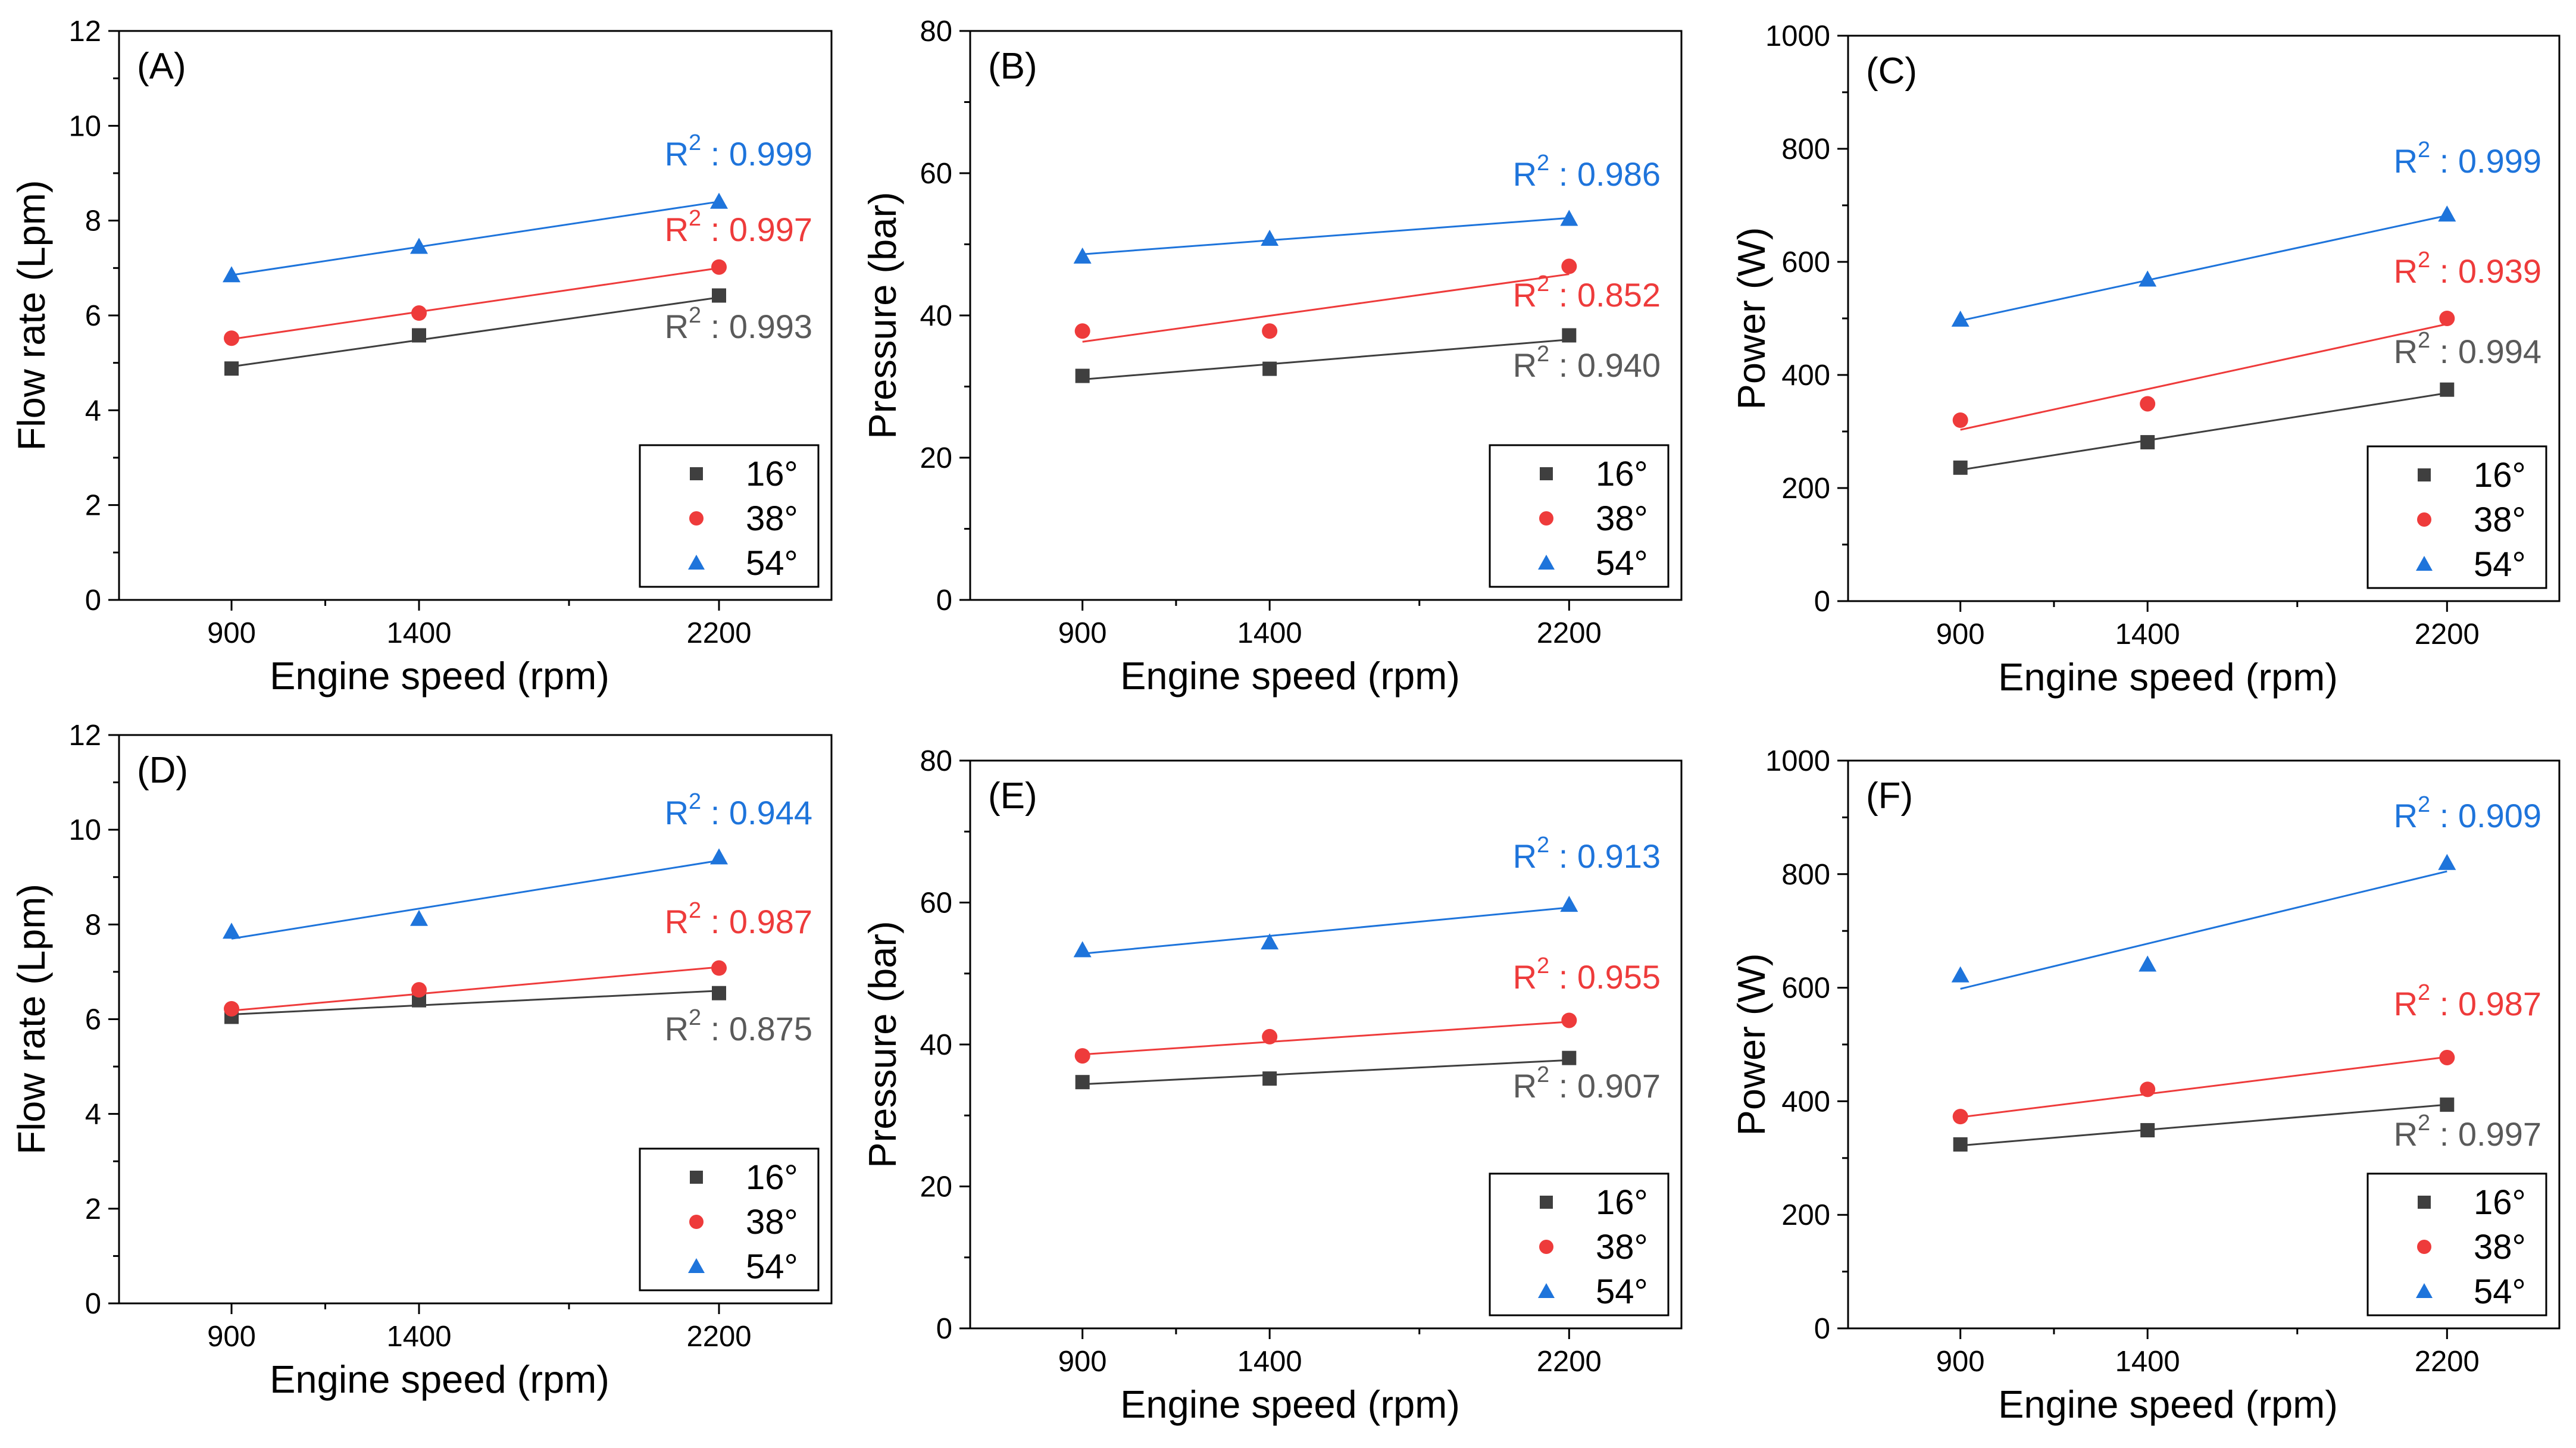 The height and width of the screenshot is (1448, 2576). What do you see at coordinates (31, 1019) in the screenshot?
I see `y-axis-title: Flow rate (Lpm)` at bounding box center [31, 1019].